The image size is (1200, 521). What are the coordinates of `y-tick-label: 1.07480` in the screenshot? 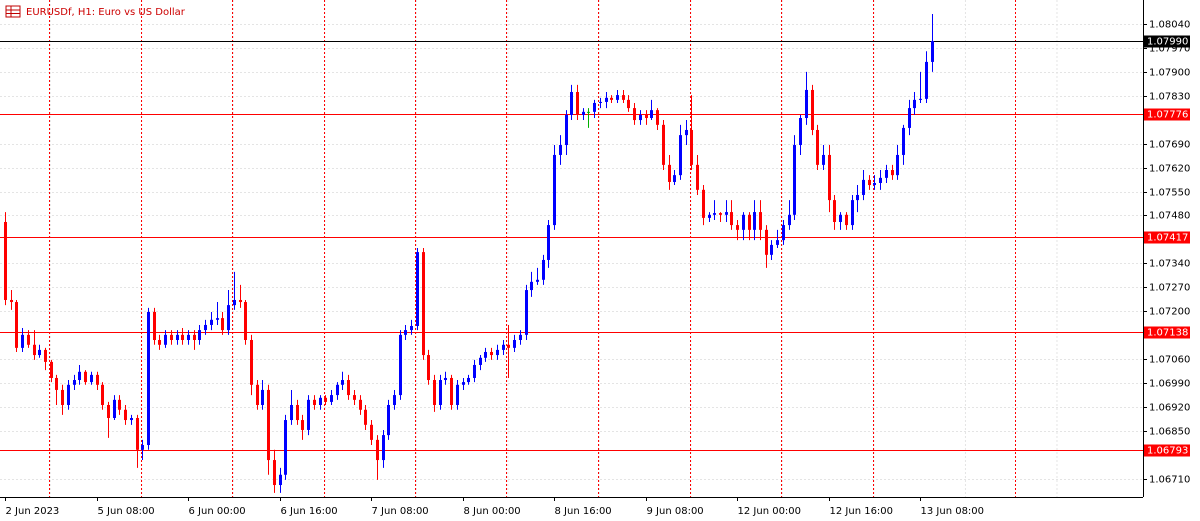 It's located at (1169, 216).